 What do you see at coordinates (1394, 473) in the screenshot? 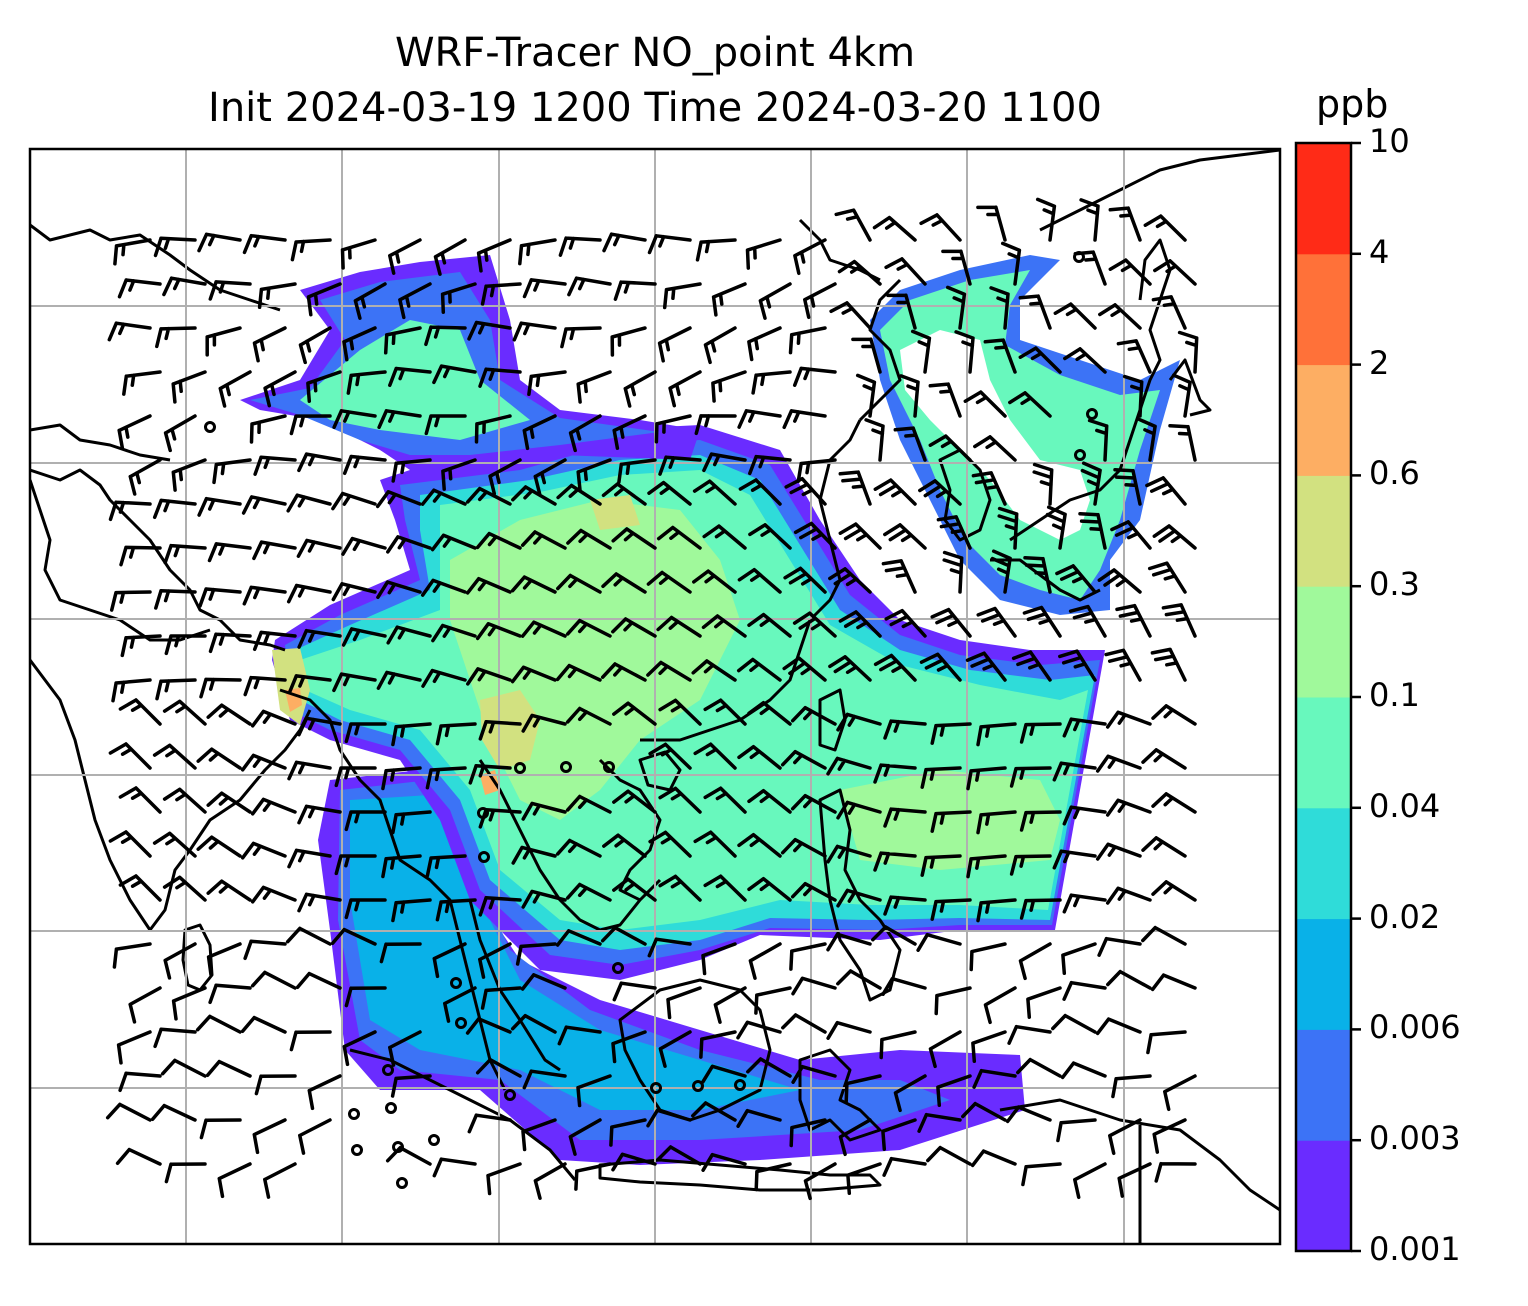
I see `colorbar-tick-label: 0.6` at bounding box center [1394, 473].